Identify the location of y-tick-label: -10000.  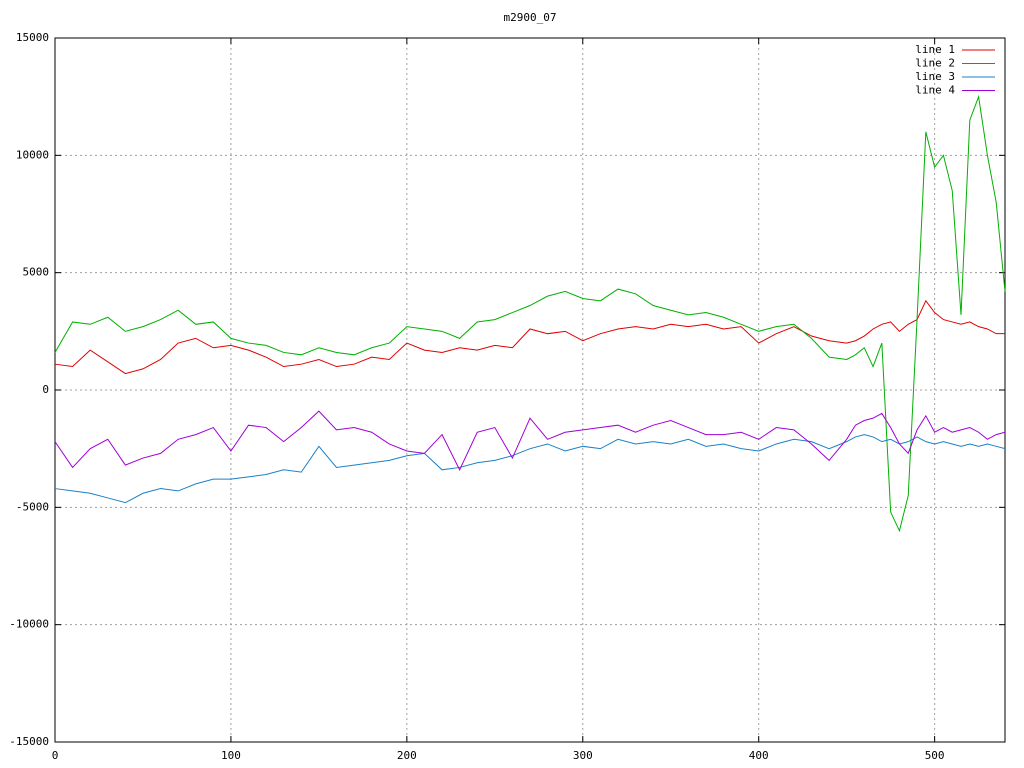
(29, 624).